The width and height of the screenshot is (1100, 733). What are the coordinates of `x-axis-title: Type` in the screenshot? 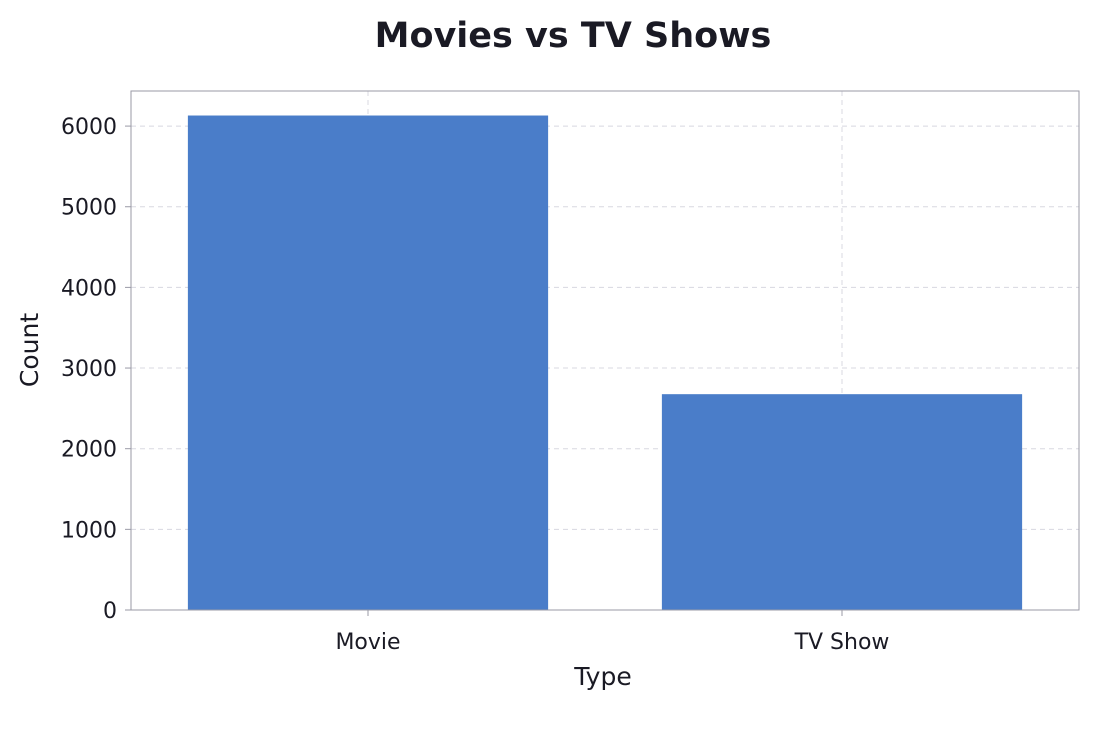 It's located at (602, 676).